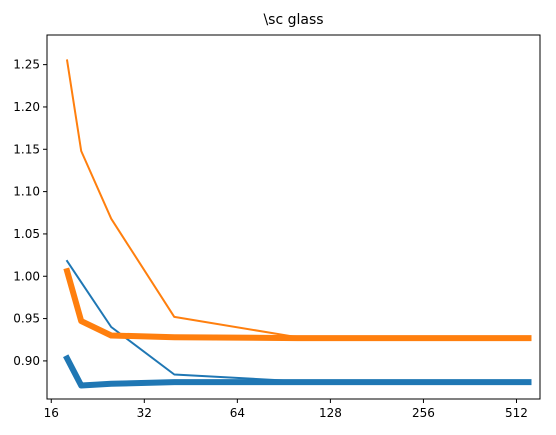 Image resolution: width=556 pixels, height=435 pixels. I want to click on chart-title: \sc glass, so click(293, 20).